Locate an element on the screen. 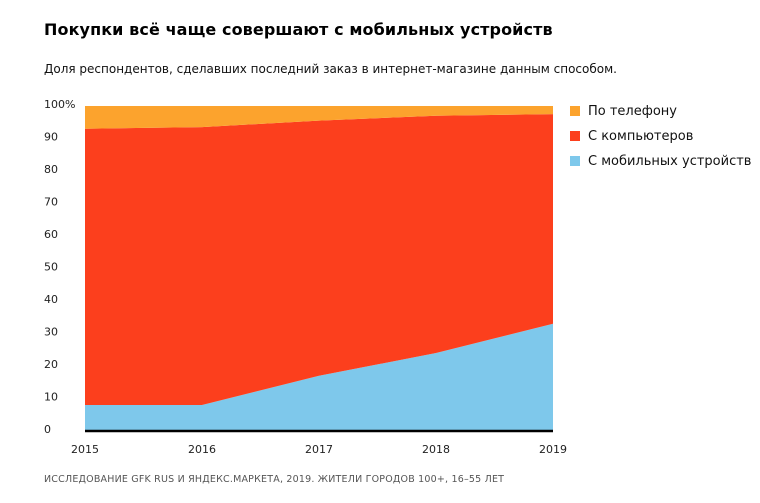 This screenshot has width=760, height=503. area-mobile is located at coordinates (319, 377).